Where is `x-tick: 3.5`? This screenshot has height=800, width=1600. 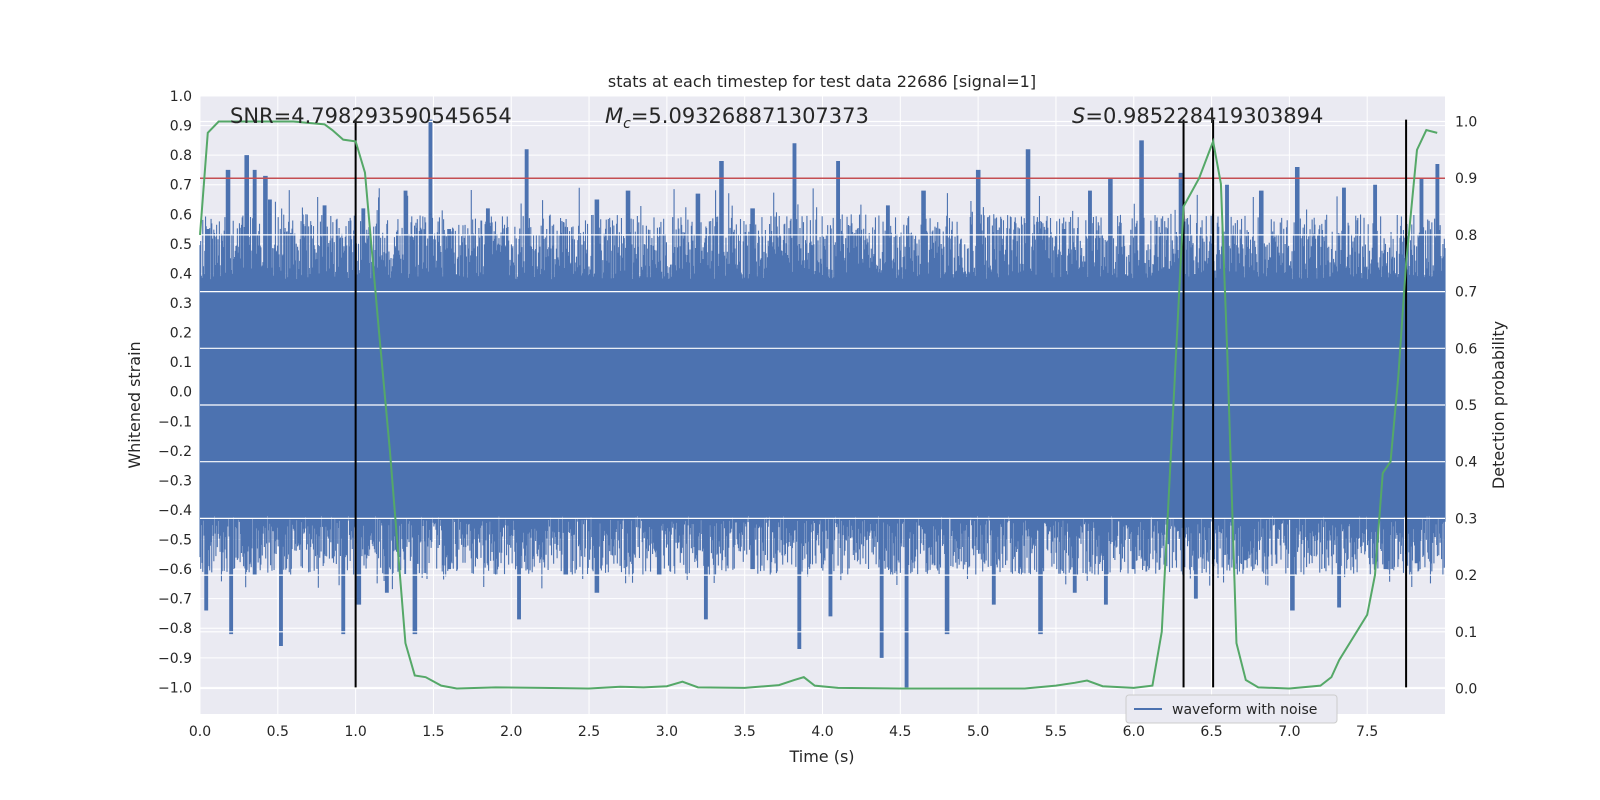
x-tick: 3.5 is located at coordinates (745, 732).